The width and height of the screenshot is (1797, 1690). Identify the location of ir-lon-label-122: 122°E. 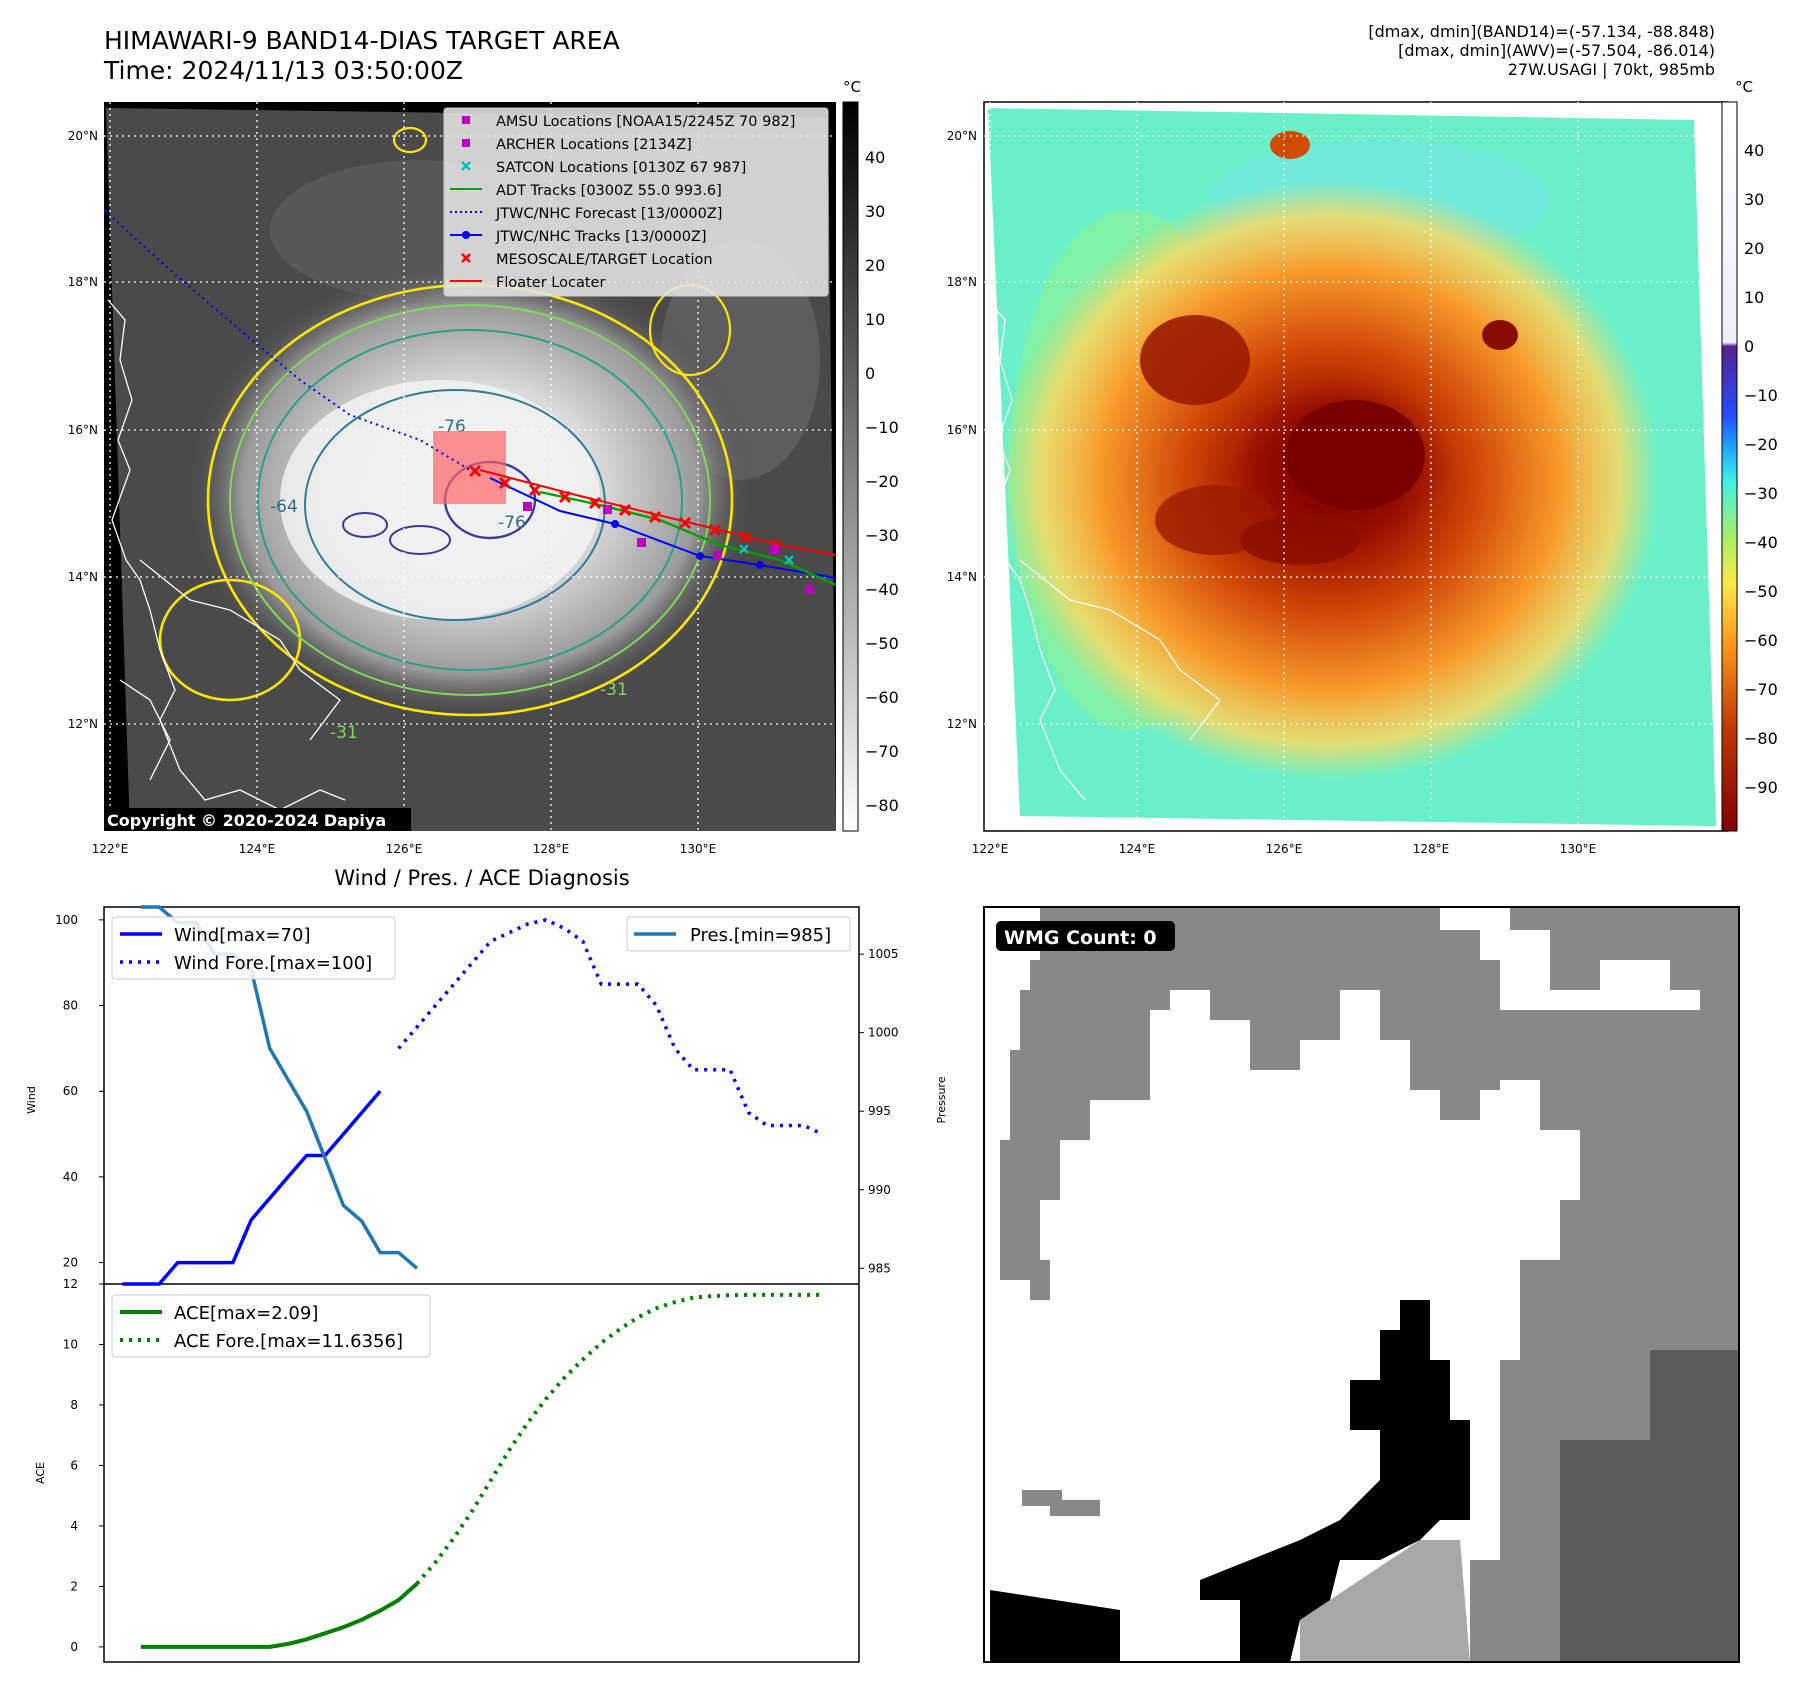
(110, 849).